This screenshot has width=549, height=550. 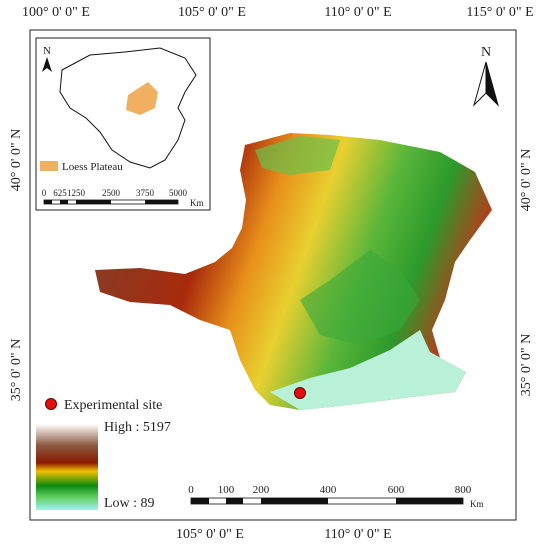 I want to click on inset-legend-label: Loess Plateau, so click(x=92, y=167).